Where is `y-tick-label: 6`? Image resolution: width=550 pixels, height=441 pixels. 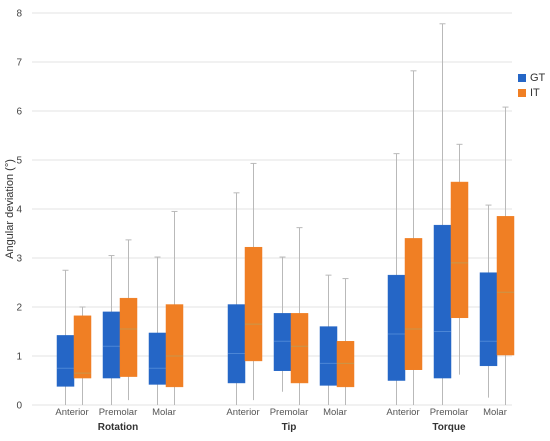 y-tick-label: 6 is located at coordinates (19, 112).